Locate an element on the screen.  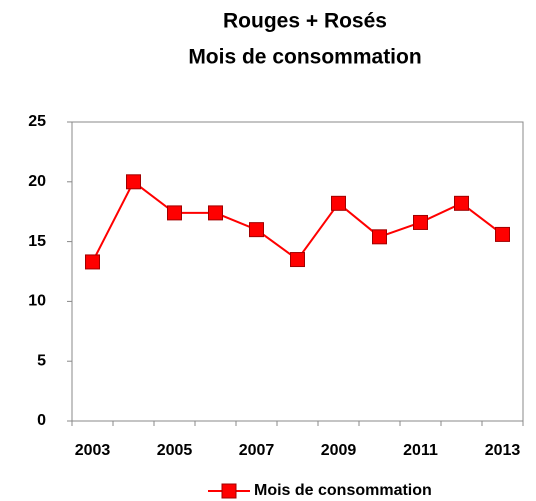
y-tick-label: 5 is located at coordinates (41, 360).